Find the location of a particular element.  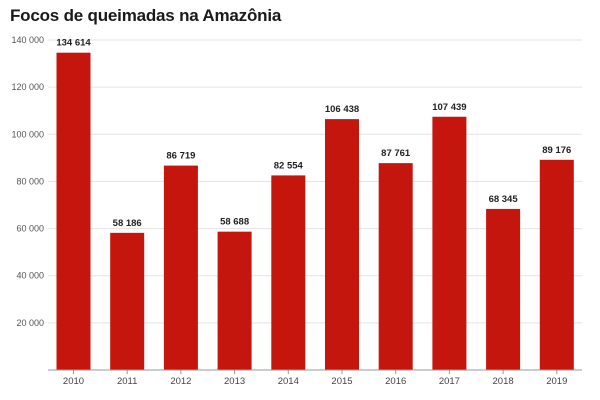

data-label-2011: 58 186 is located at coordinates (127, 223).